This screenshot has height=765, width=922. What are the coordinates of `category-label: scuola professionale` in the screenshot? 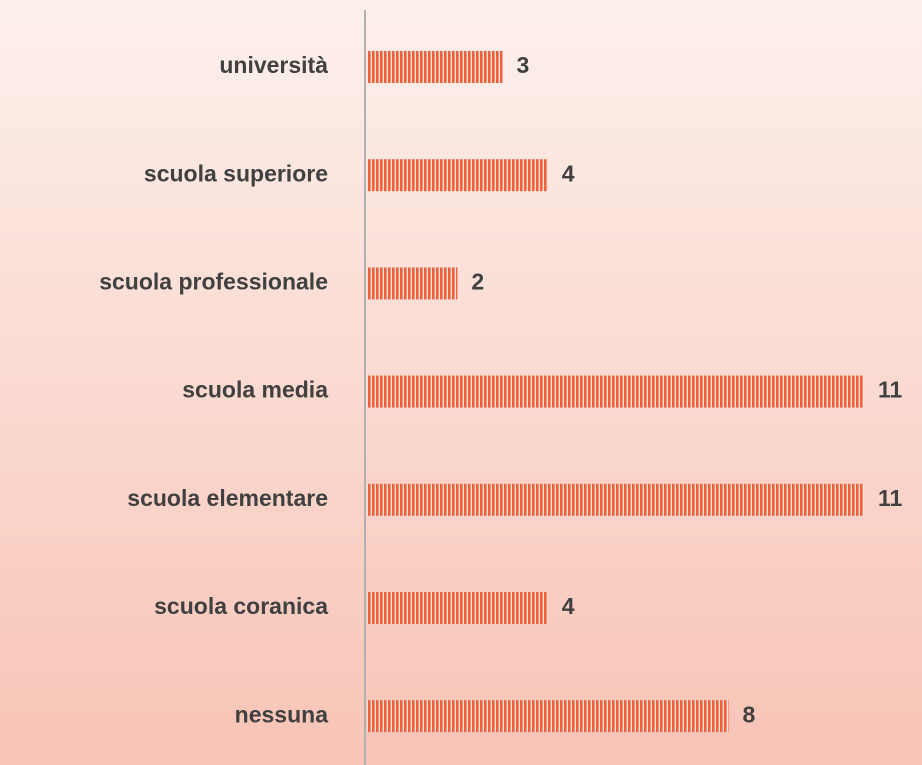 It's located at (213, 281).